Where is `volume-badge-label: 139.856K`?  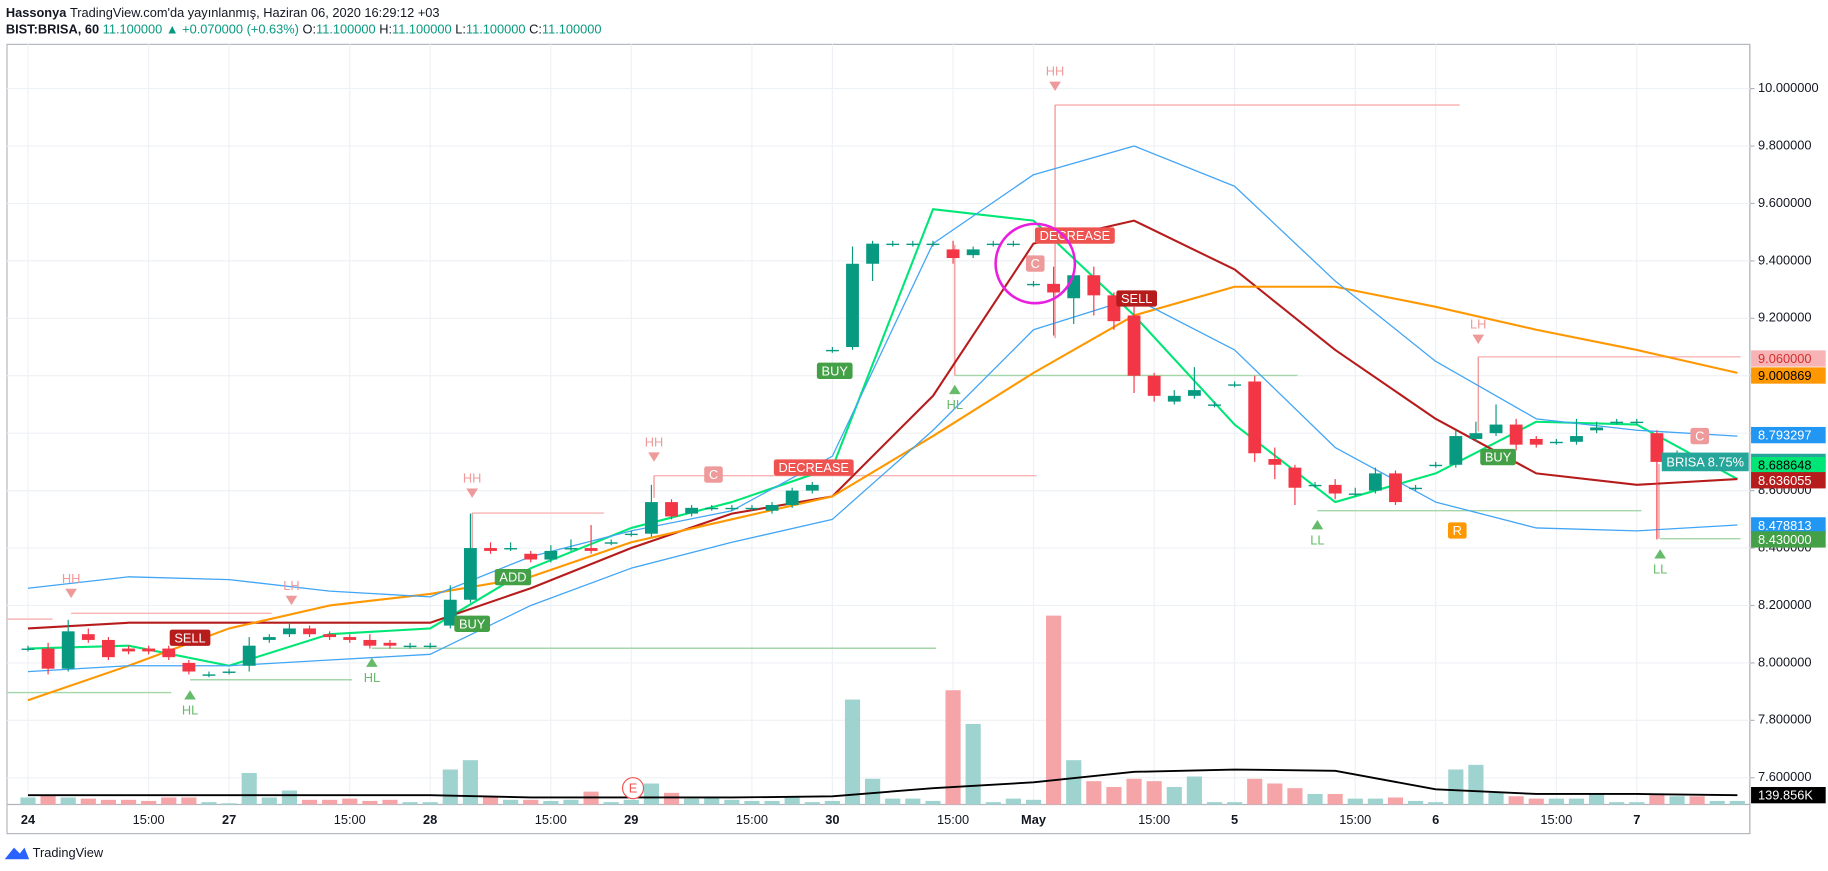 volume-badge-label: 139.856K is located at coordinates (1785, 795).